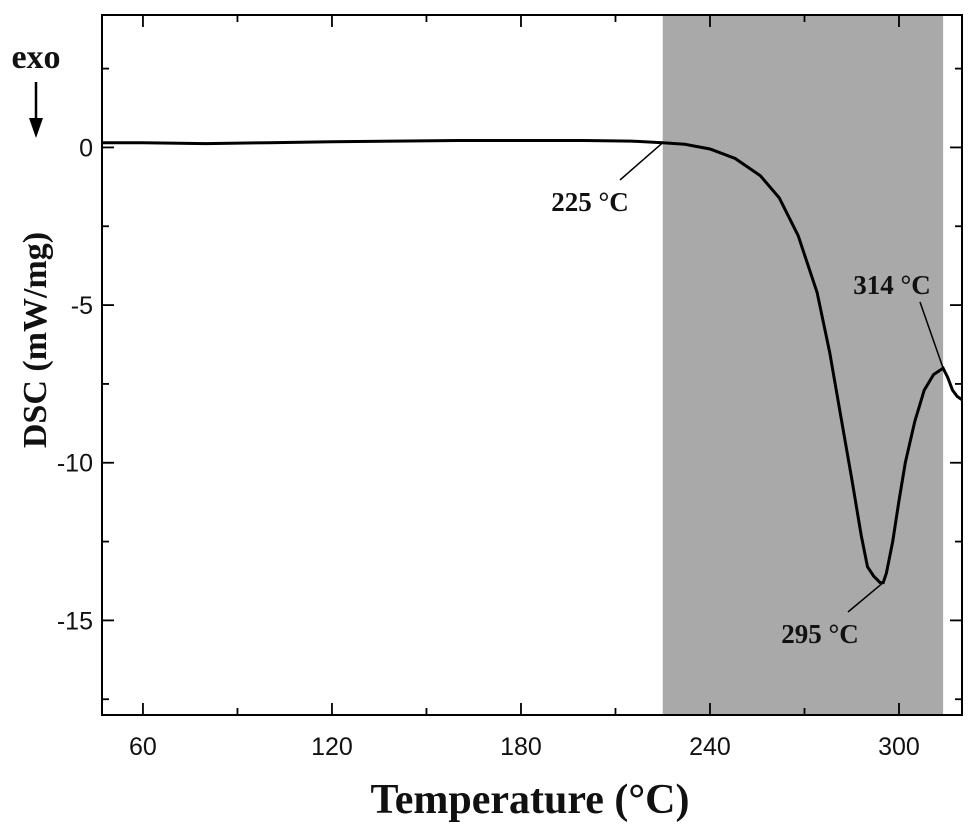 Image resolution: width=979 pixels, height=828 pixels. I want to click on exo-label: exo, so click(35, 57).